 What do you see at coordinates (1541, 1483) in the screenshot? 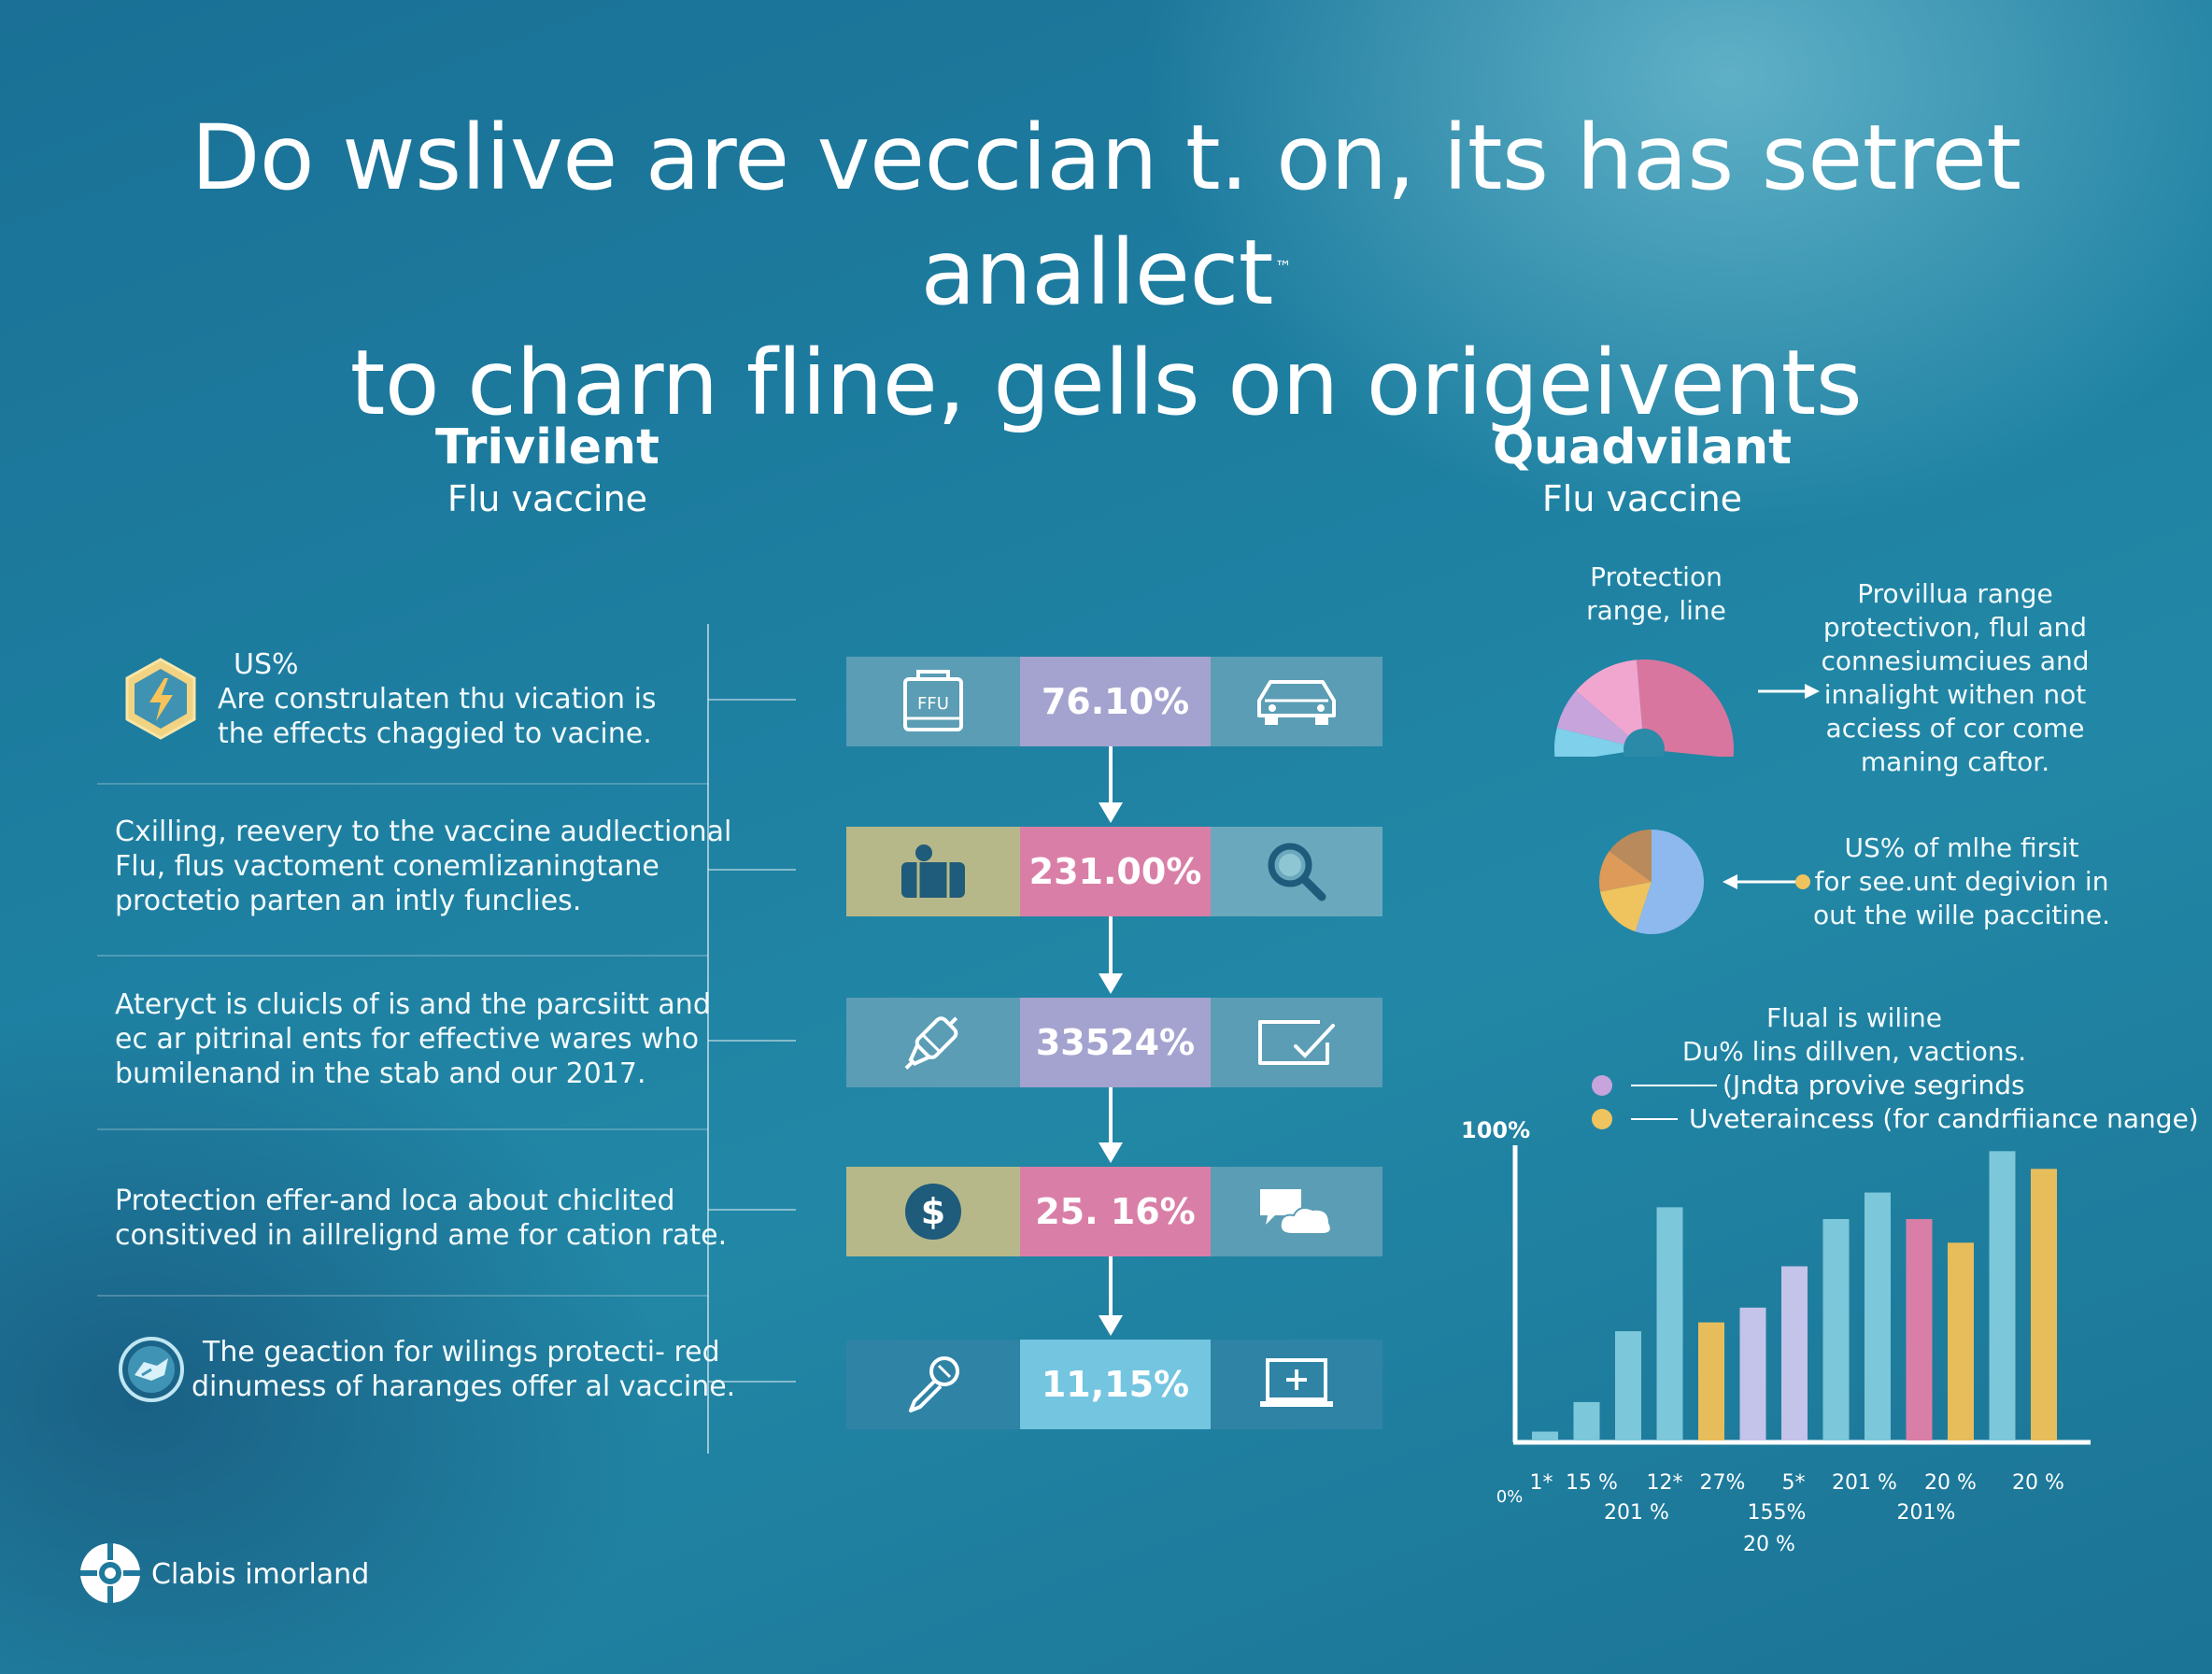
I see `tick-label-1: 1*` at bounding box center [1541, 1483].